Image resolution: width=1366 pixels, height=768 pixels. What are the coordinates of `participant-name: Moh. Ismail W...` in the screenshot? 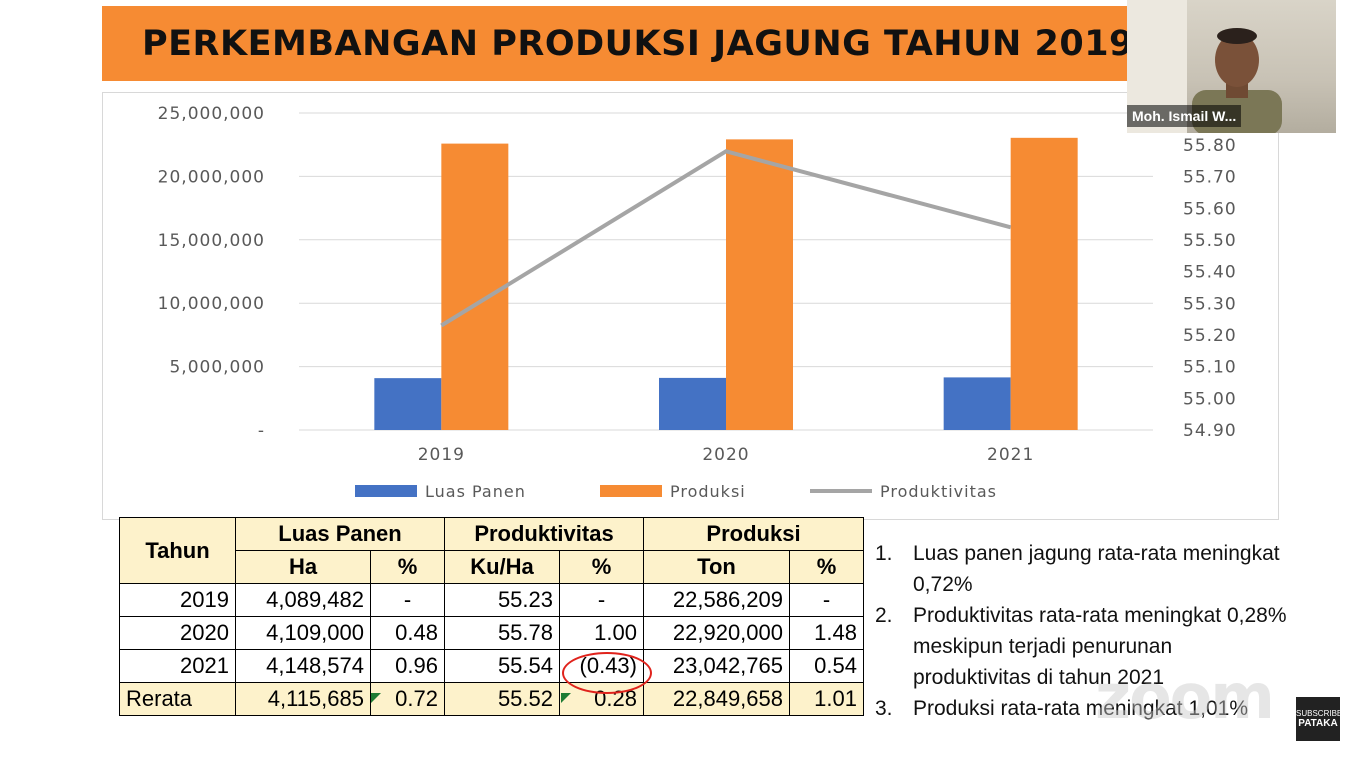 It's located at (1184, 116).